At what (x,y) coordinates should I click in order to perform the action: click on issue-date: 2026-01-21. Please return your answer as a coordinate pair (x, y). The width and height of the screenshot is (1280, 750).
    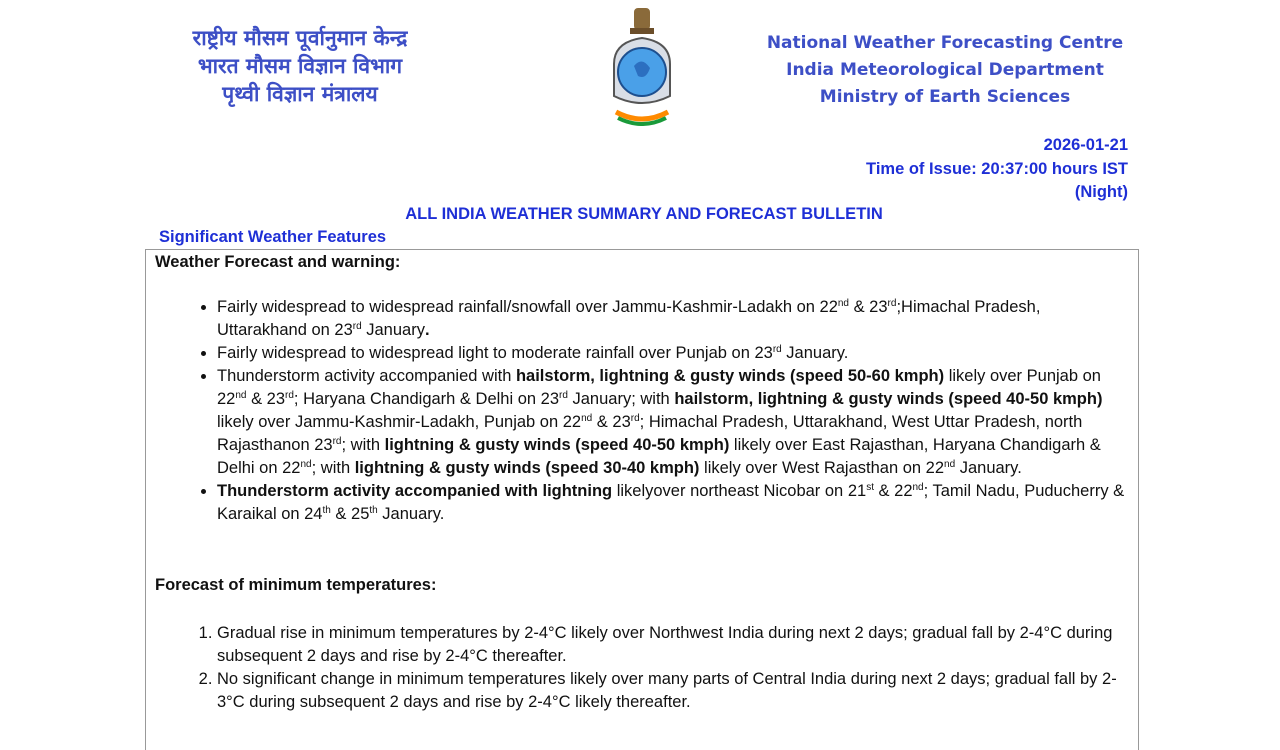
    Looking at the image, I should click on (1085, 145).